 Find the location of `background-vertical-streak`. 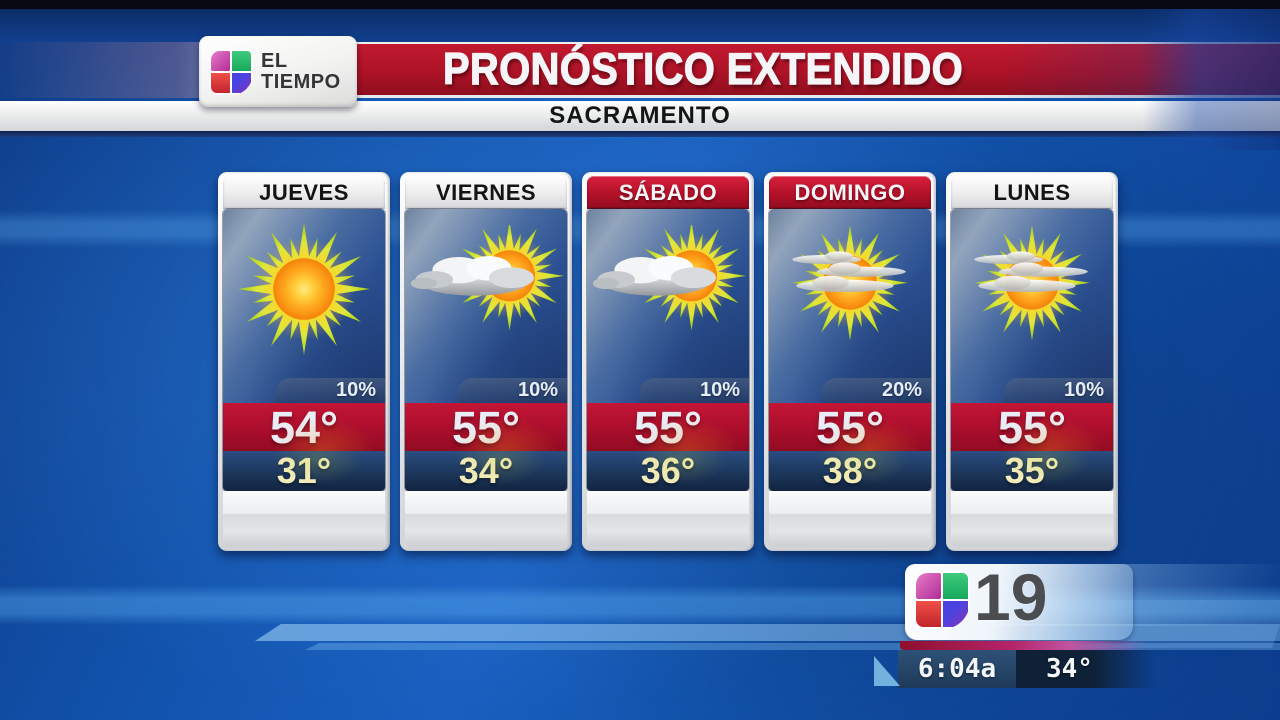

background-vertical-streak is located at coordinates (1211, 75).